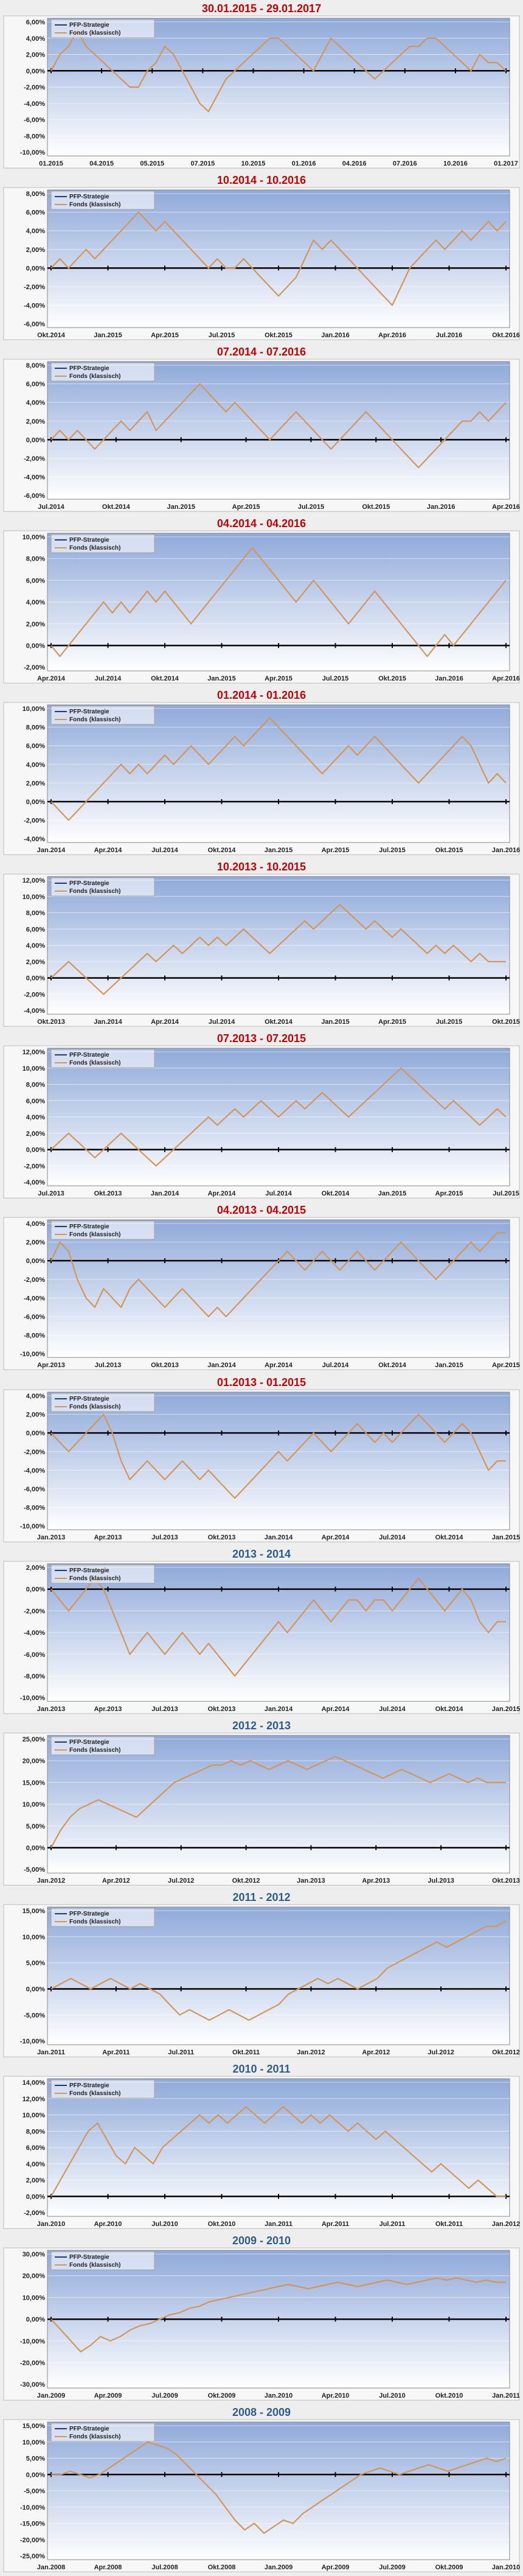 This screenshot has width=523, height=2576. I want to click on y-tick-label: -8,00%, so click(35, 1508).